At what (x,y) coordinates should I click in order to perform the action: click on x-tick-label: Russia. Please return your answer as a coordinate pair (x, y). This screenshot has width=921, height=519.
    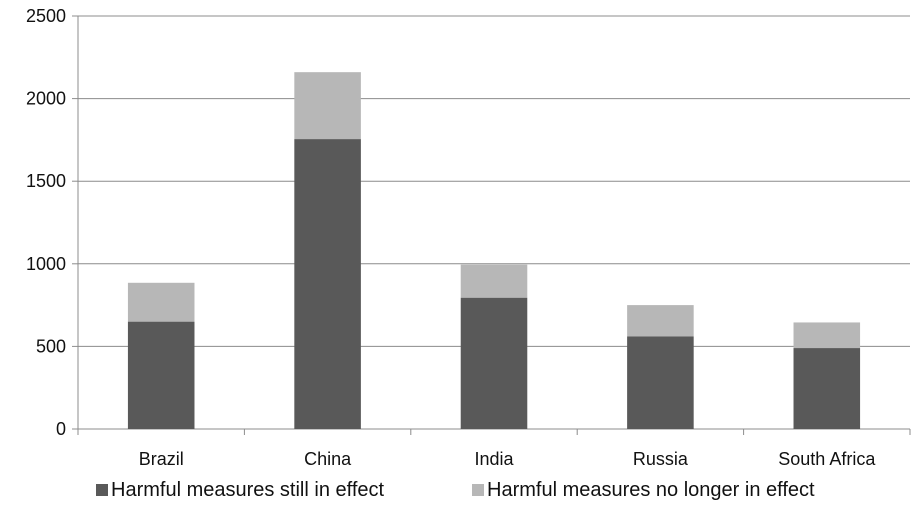
    Looking at the image, I should click on (661, 459).